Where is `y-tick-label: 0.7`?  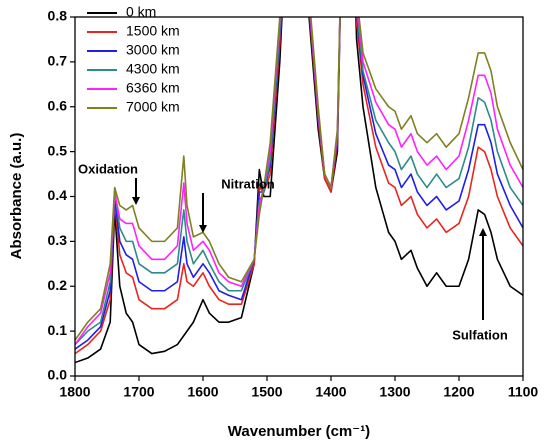
y-tick-label: 0.7 is located at coordinates (58, 61).